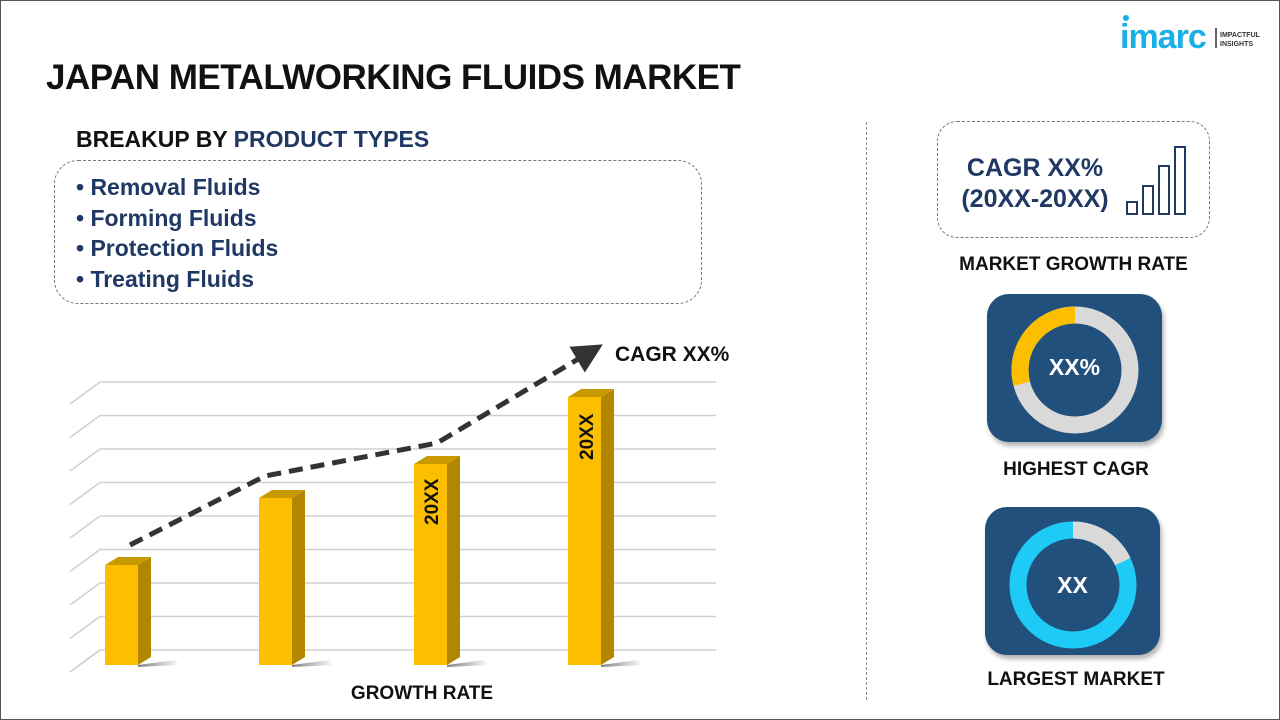 This screenshot has width=1280, height=720. I want to click on market-growth-value: CAGR XX% (20XX-20XX), so click(1035, 184).